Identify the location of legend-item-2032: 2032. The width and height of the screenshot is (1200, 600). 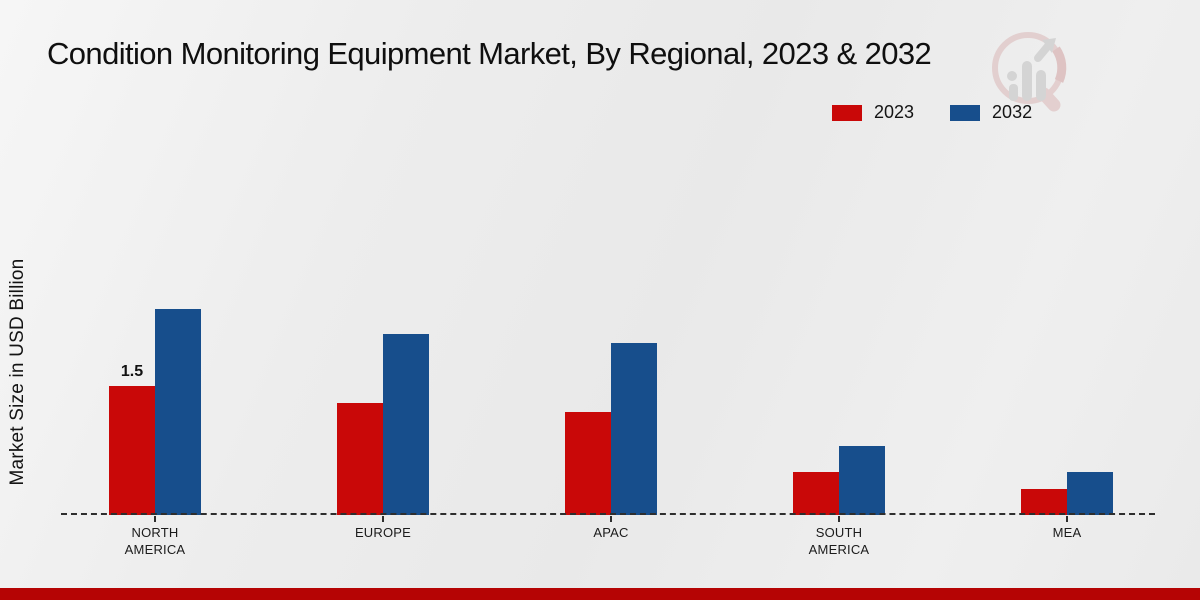
(991, 112).